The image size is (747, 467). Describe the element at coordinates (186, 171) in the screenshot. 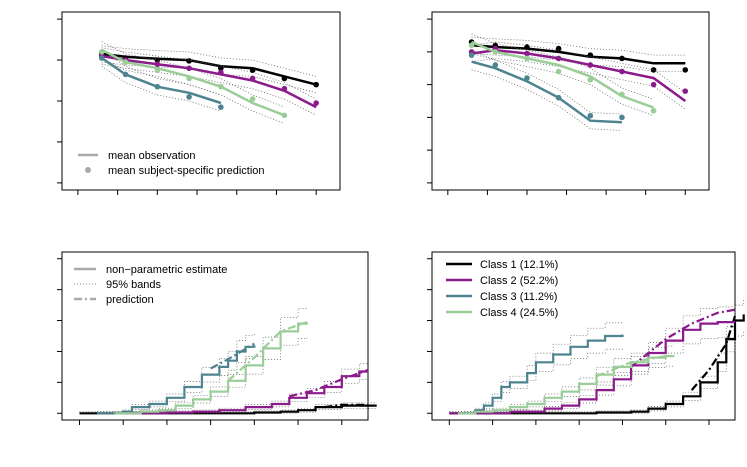

I see `legend-mean-prediction-label: mean subject-specific prediction` at that location.